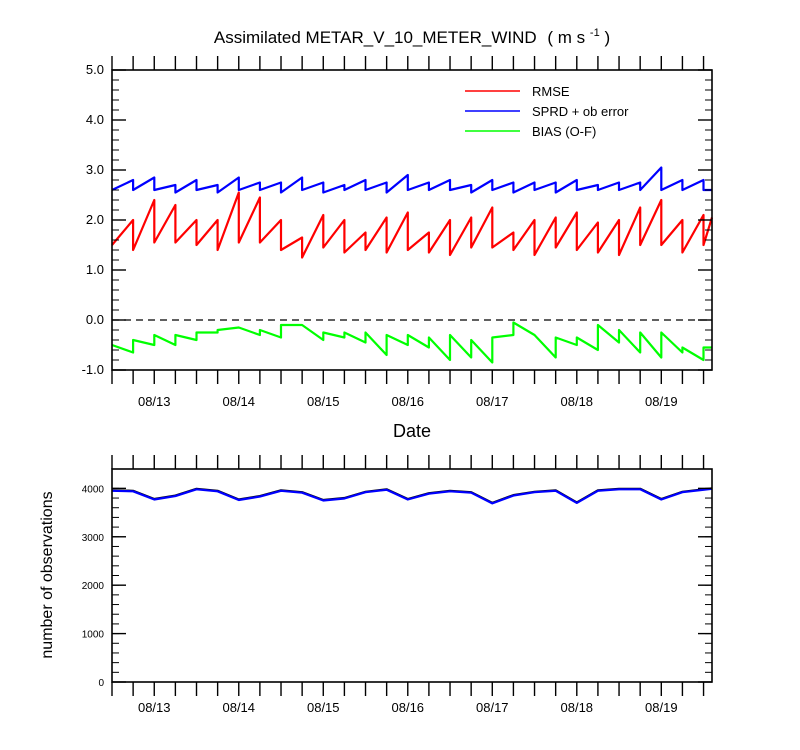  What do you see at coordinates (95, 219) in the screenshot?
I see `y-tick-label: 2.0` at bounding box center [95, 219].